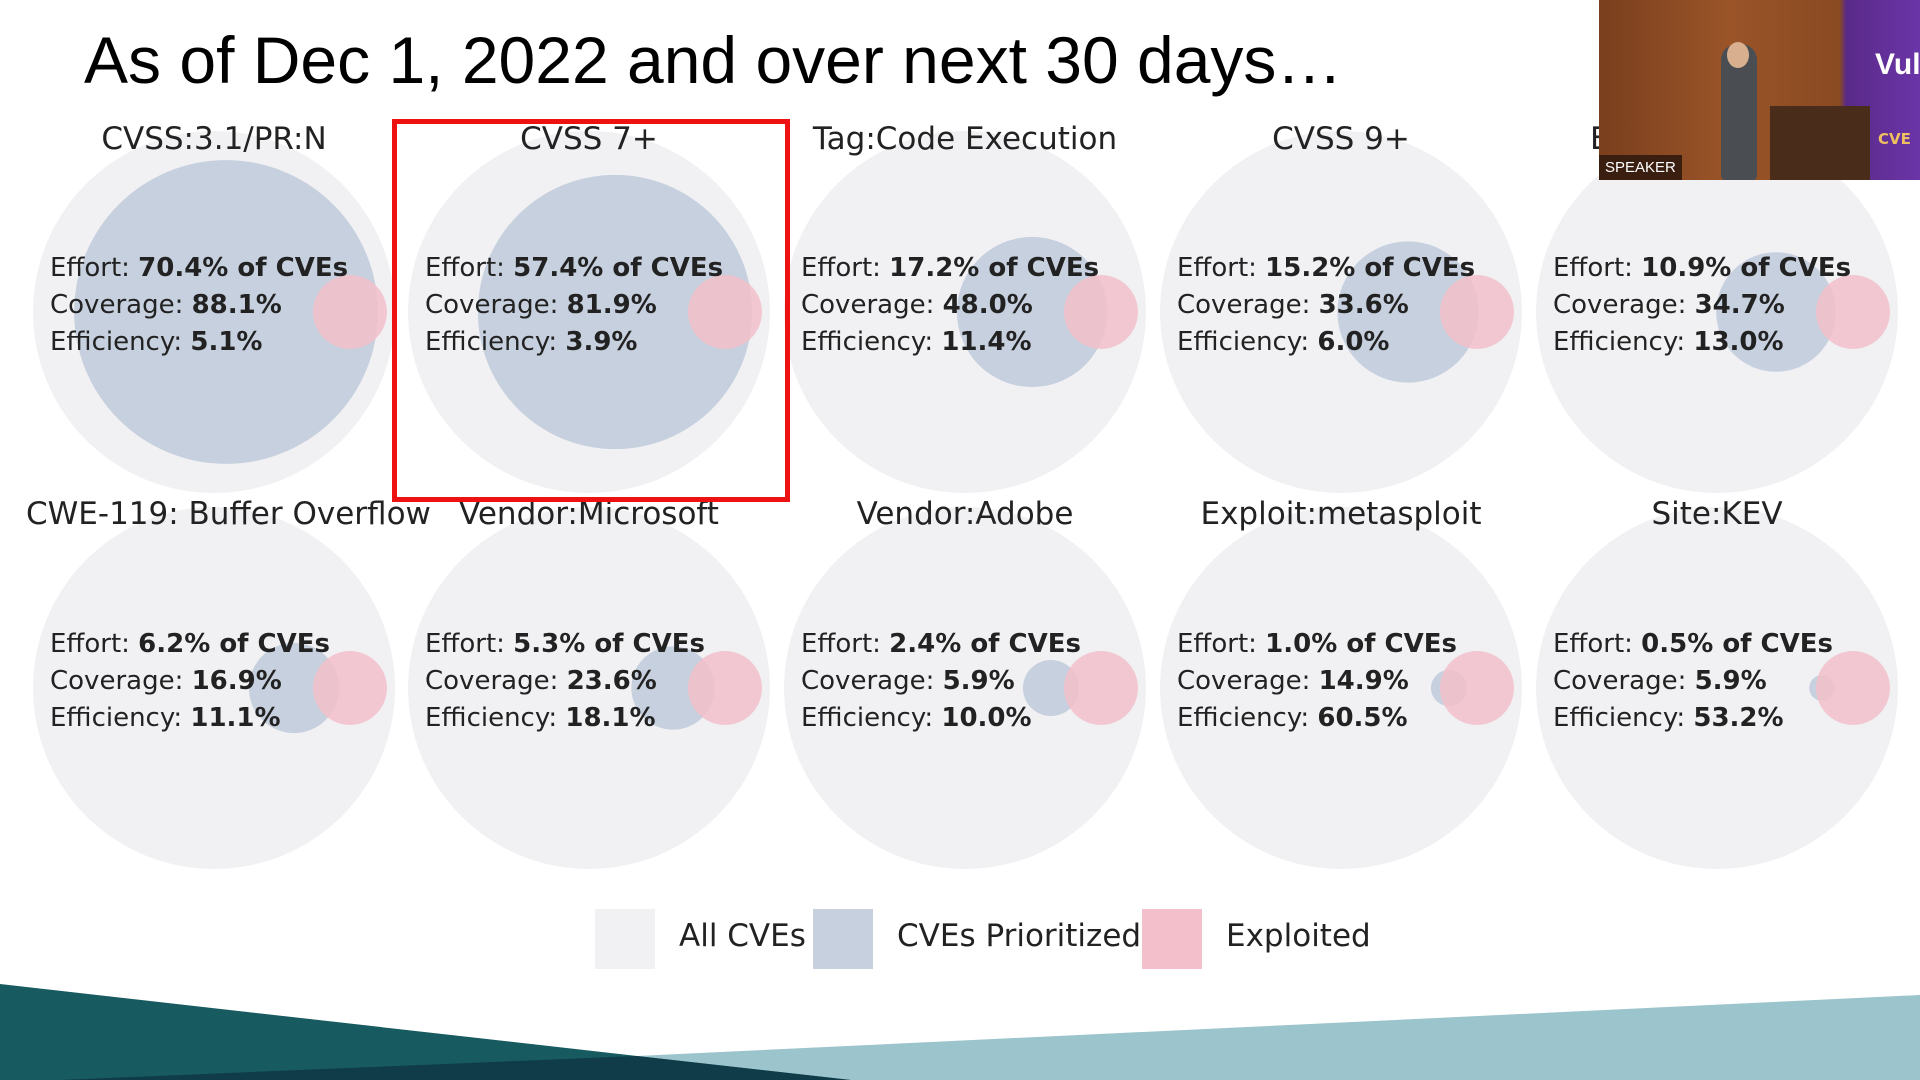  Describe the element at coordinates (965, 514) in the screenshot. I see `panel-title: Vendor:Adobe` at that location.